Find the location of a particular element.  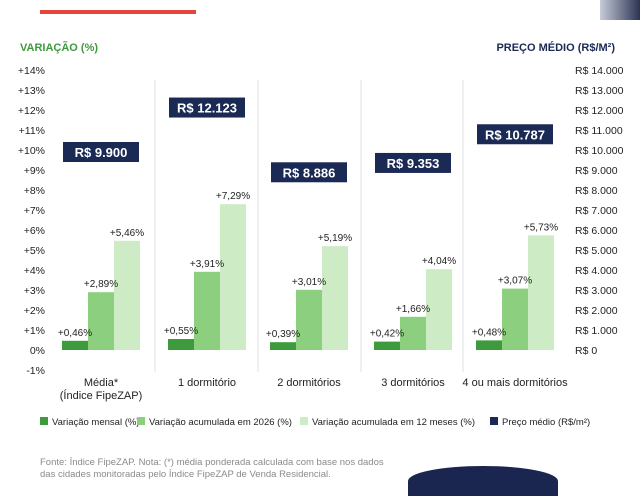

left-tick-label: +6% is located at coordinates (34, 231).